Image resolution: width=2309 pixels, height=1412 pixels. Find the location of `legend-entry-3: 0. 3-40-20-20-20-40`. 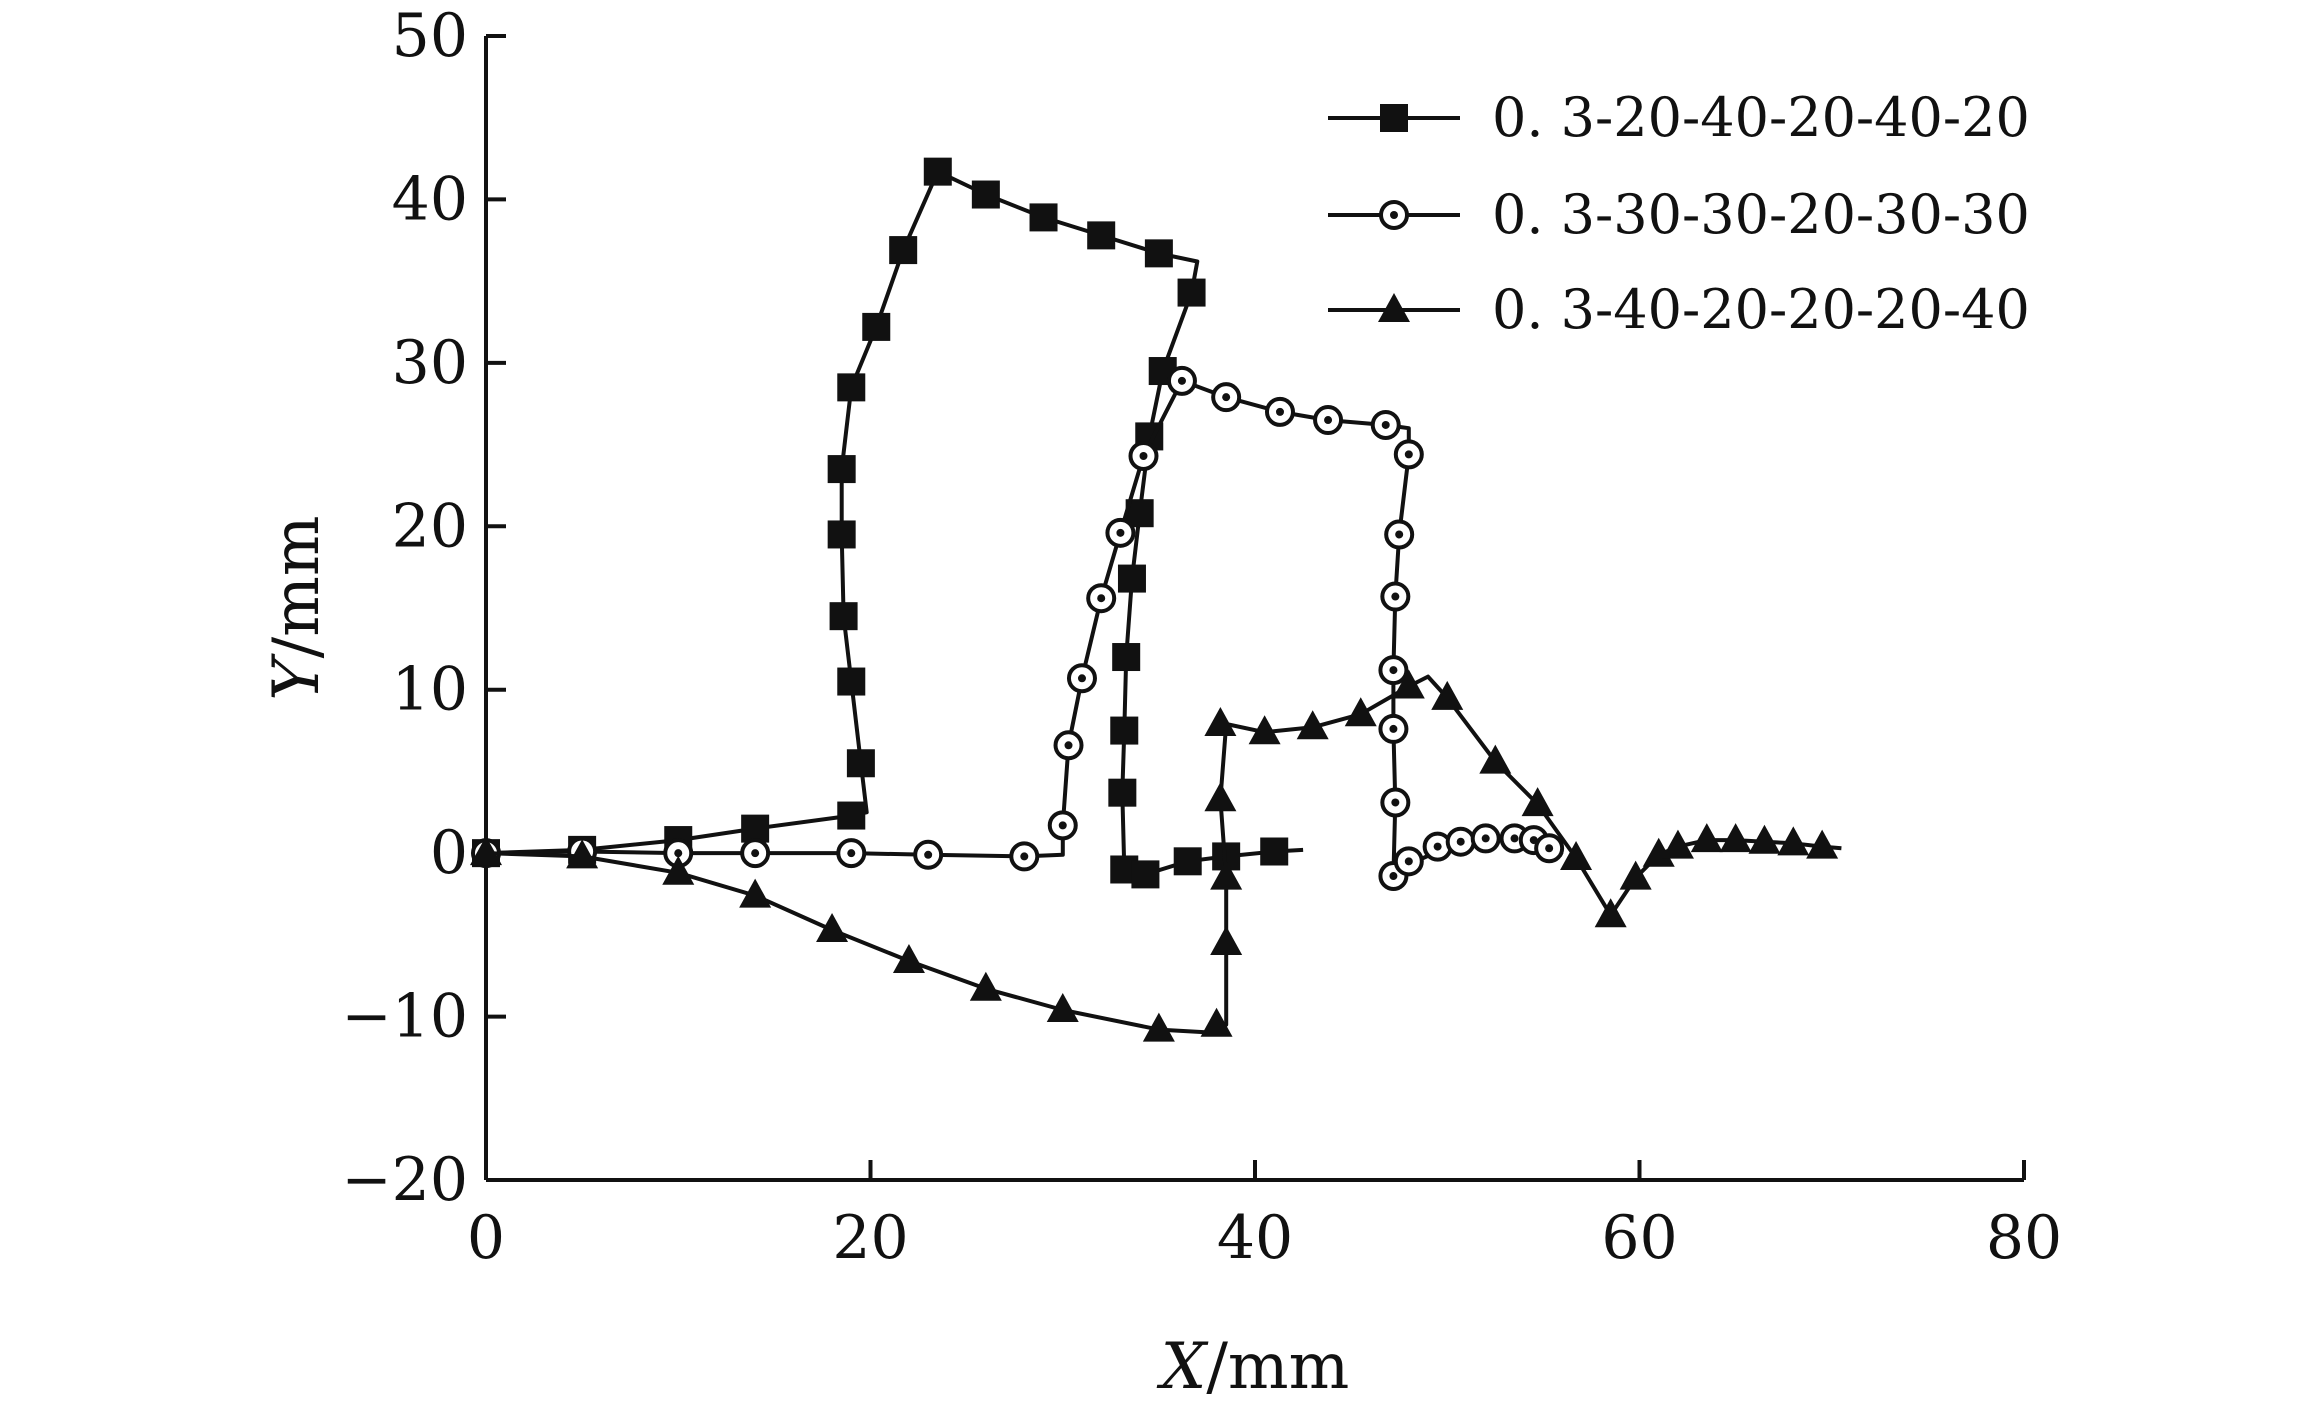

legend-entry-3: 0. 3-40-20-20-20-40 is located at coordinates (1679, 309).